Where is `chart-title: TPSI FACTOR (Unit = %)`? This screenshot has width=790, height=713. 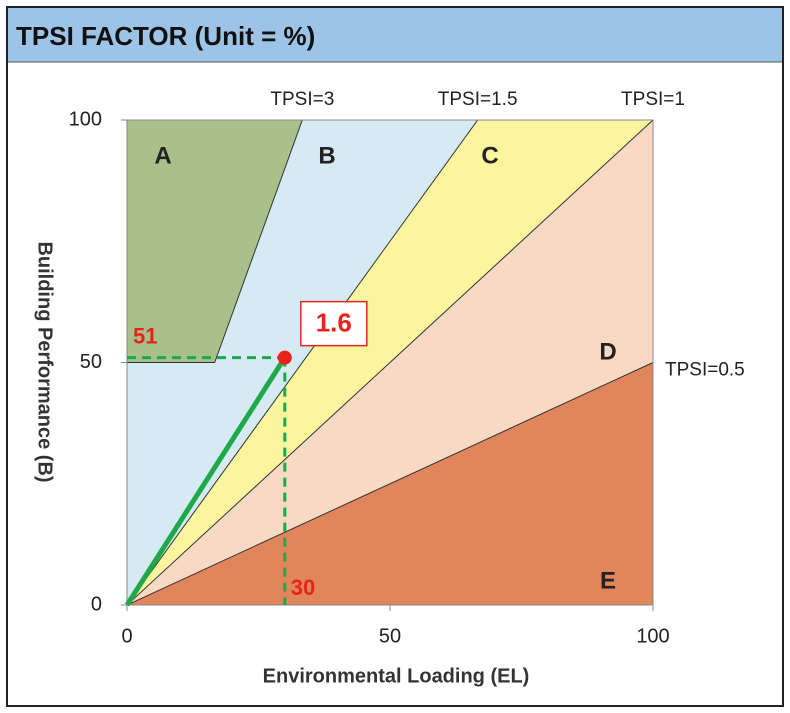 chart-title: TPSI FACTOR (Unit = %) is located at coordinates (165, 36).